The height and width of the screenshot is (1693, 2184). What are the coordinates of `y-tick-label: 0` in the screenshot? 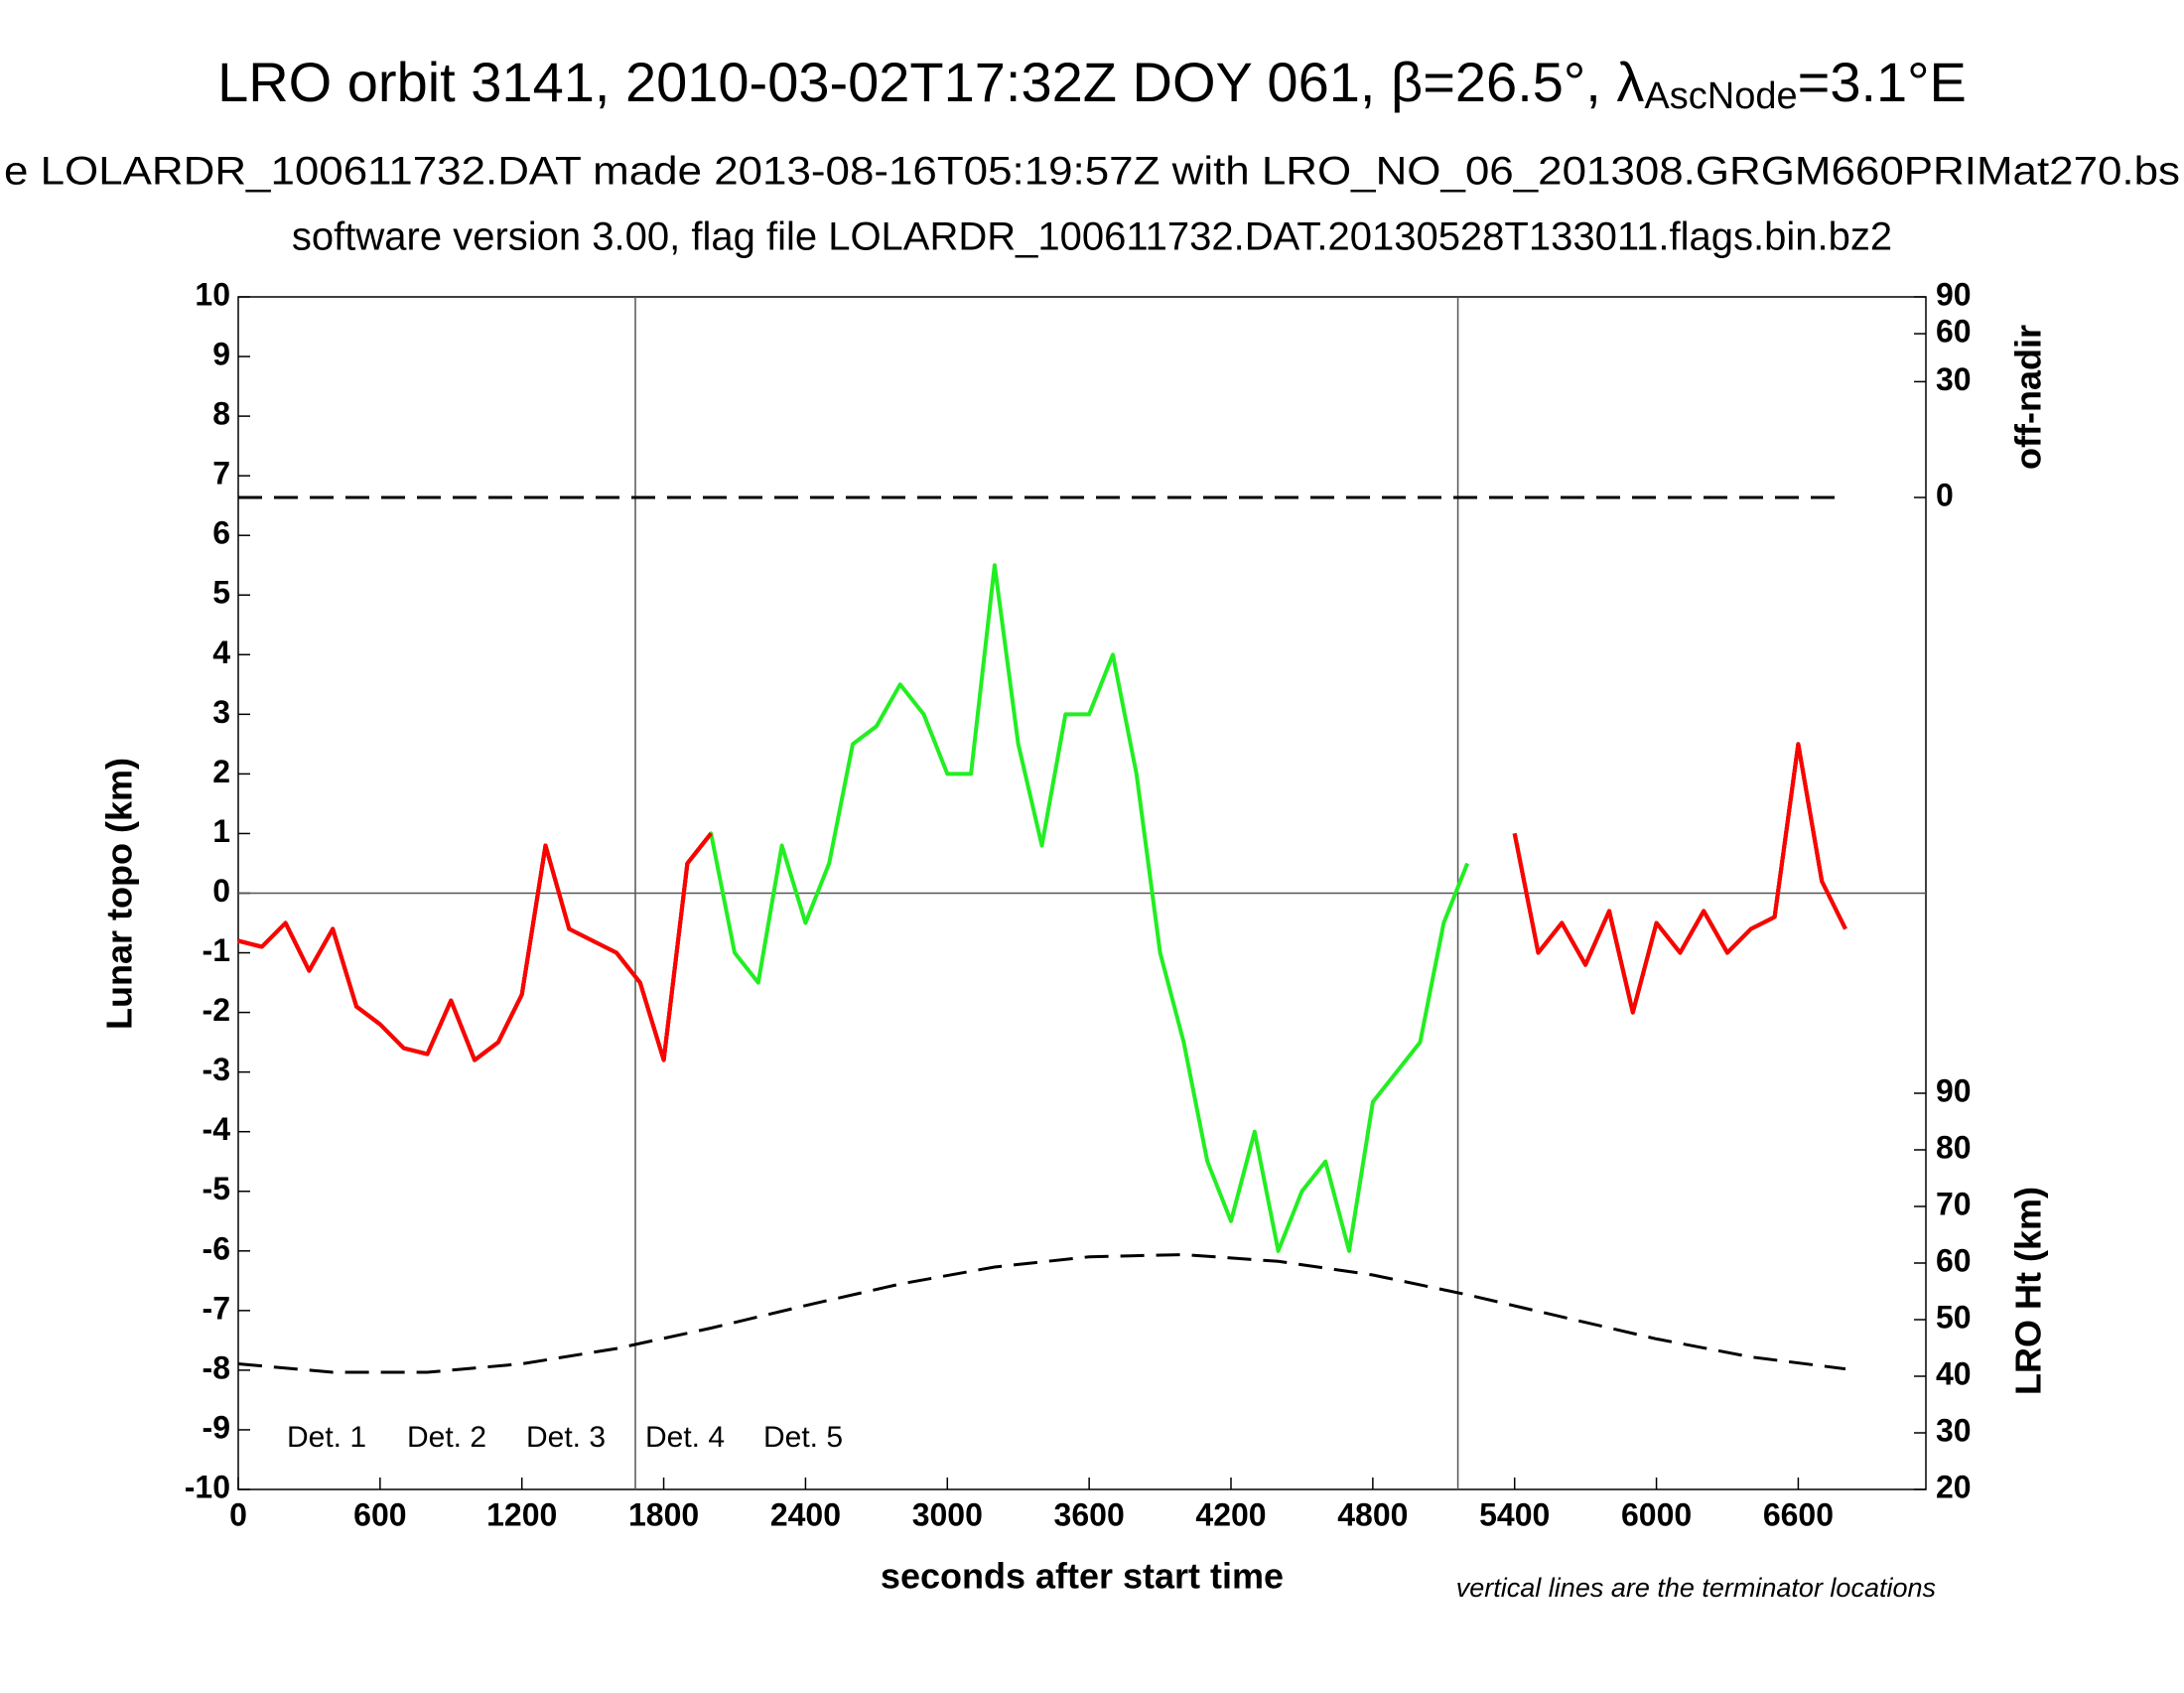 It's located at (221, 891).